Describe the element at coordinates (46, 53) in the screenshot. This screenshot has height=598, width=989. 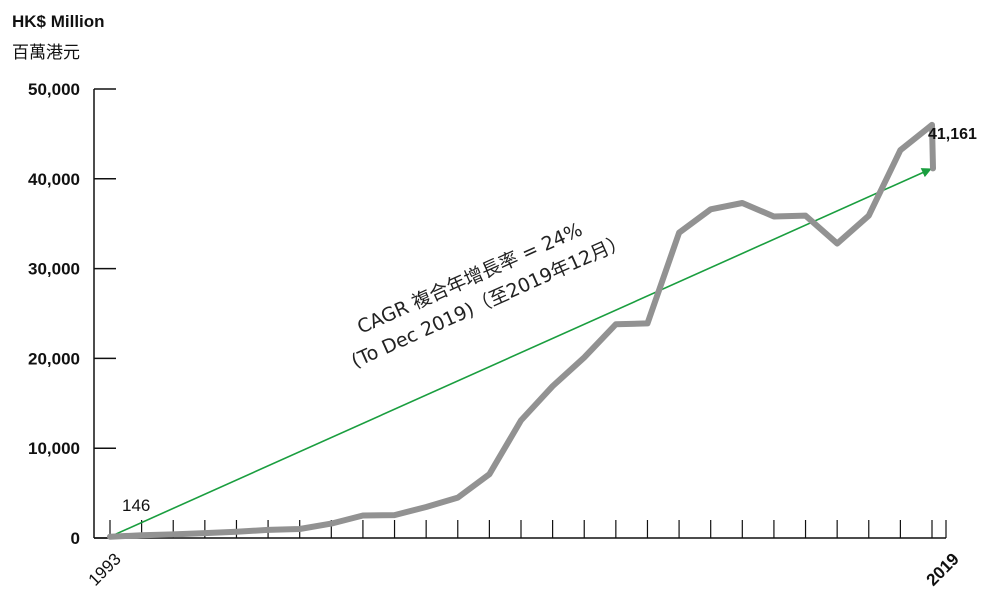
I see `y-axis-unit-label-chinese: 百萬港元` at that location.